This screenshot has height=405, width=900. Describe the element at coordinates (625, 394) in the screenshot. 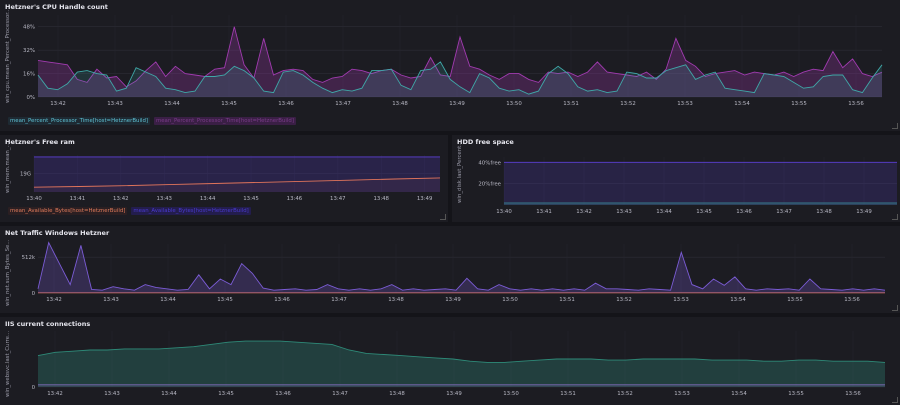

I see `x-tick-label: 13:52` at that location.